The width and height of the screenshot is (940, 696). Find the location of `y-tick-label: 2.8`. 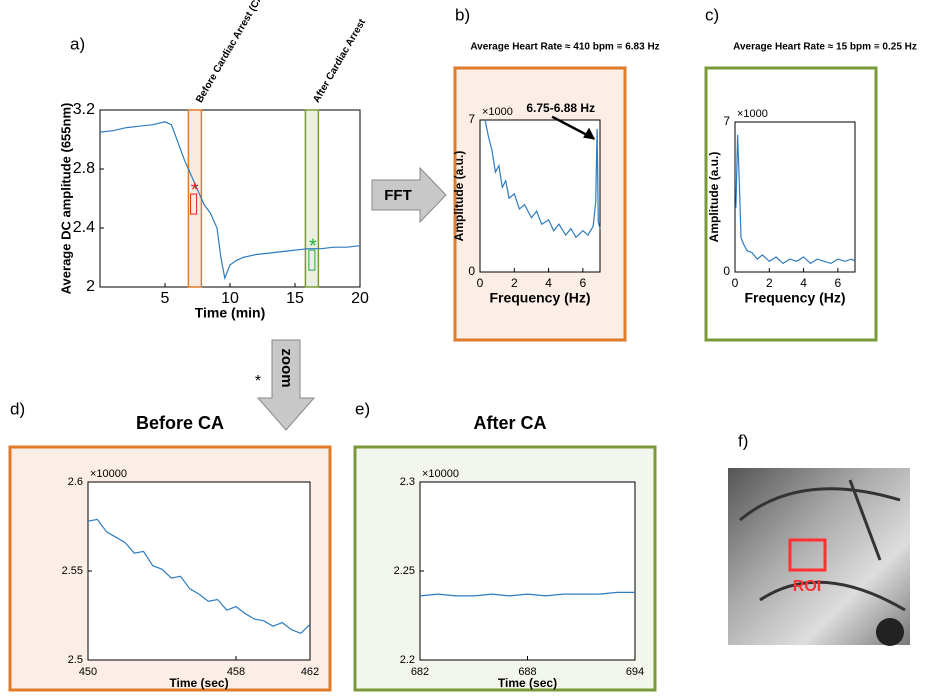

y-tick-label: 2.8 is located at coordinates (84, 168).